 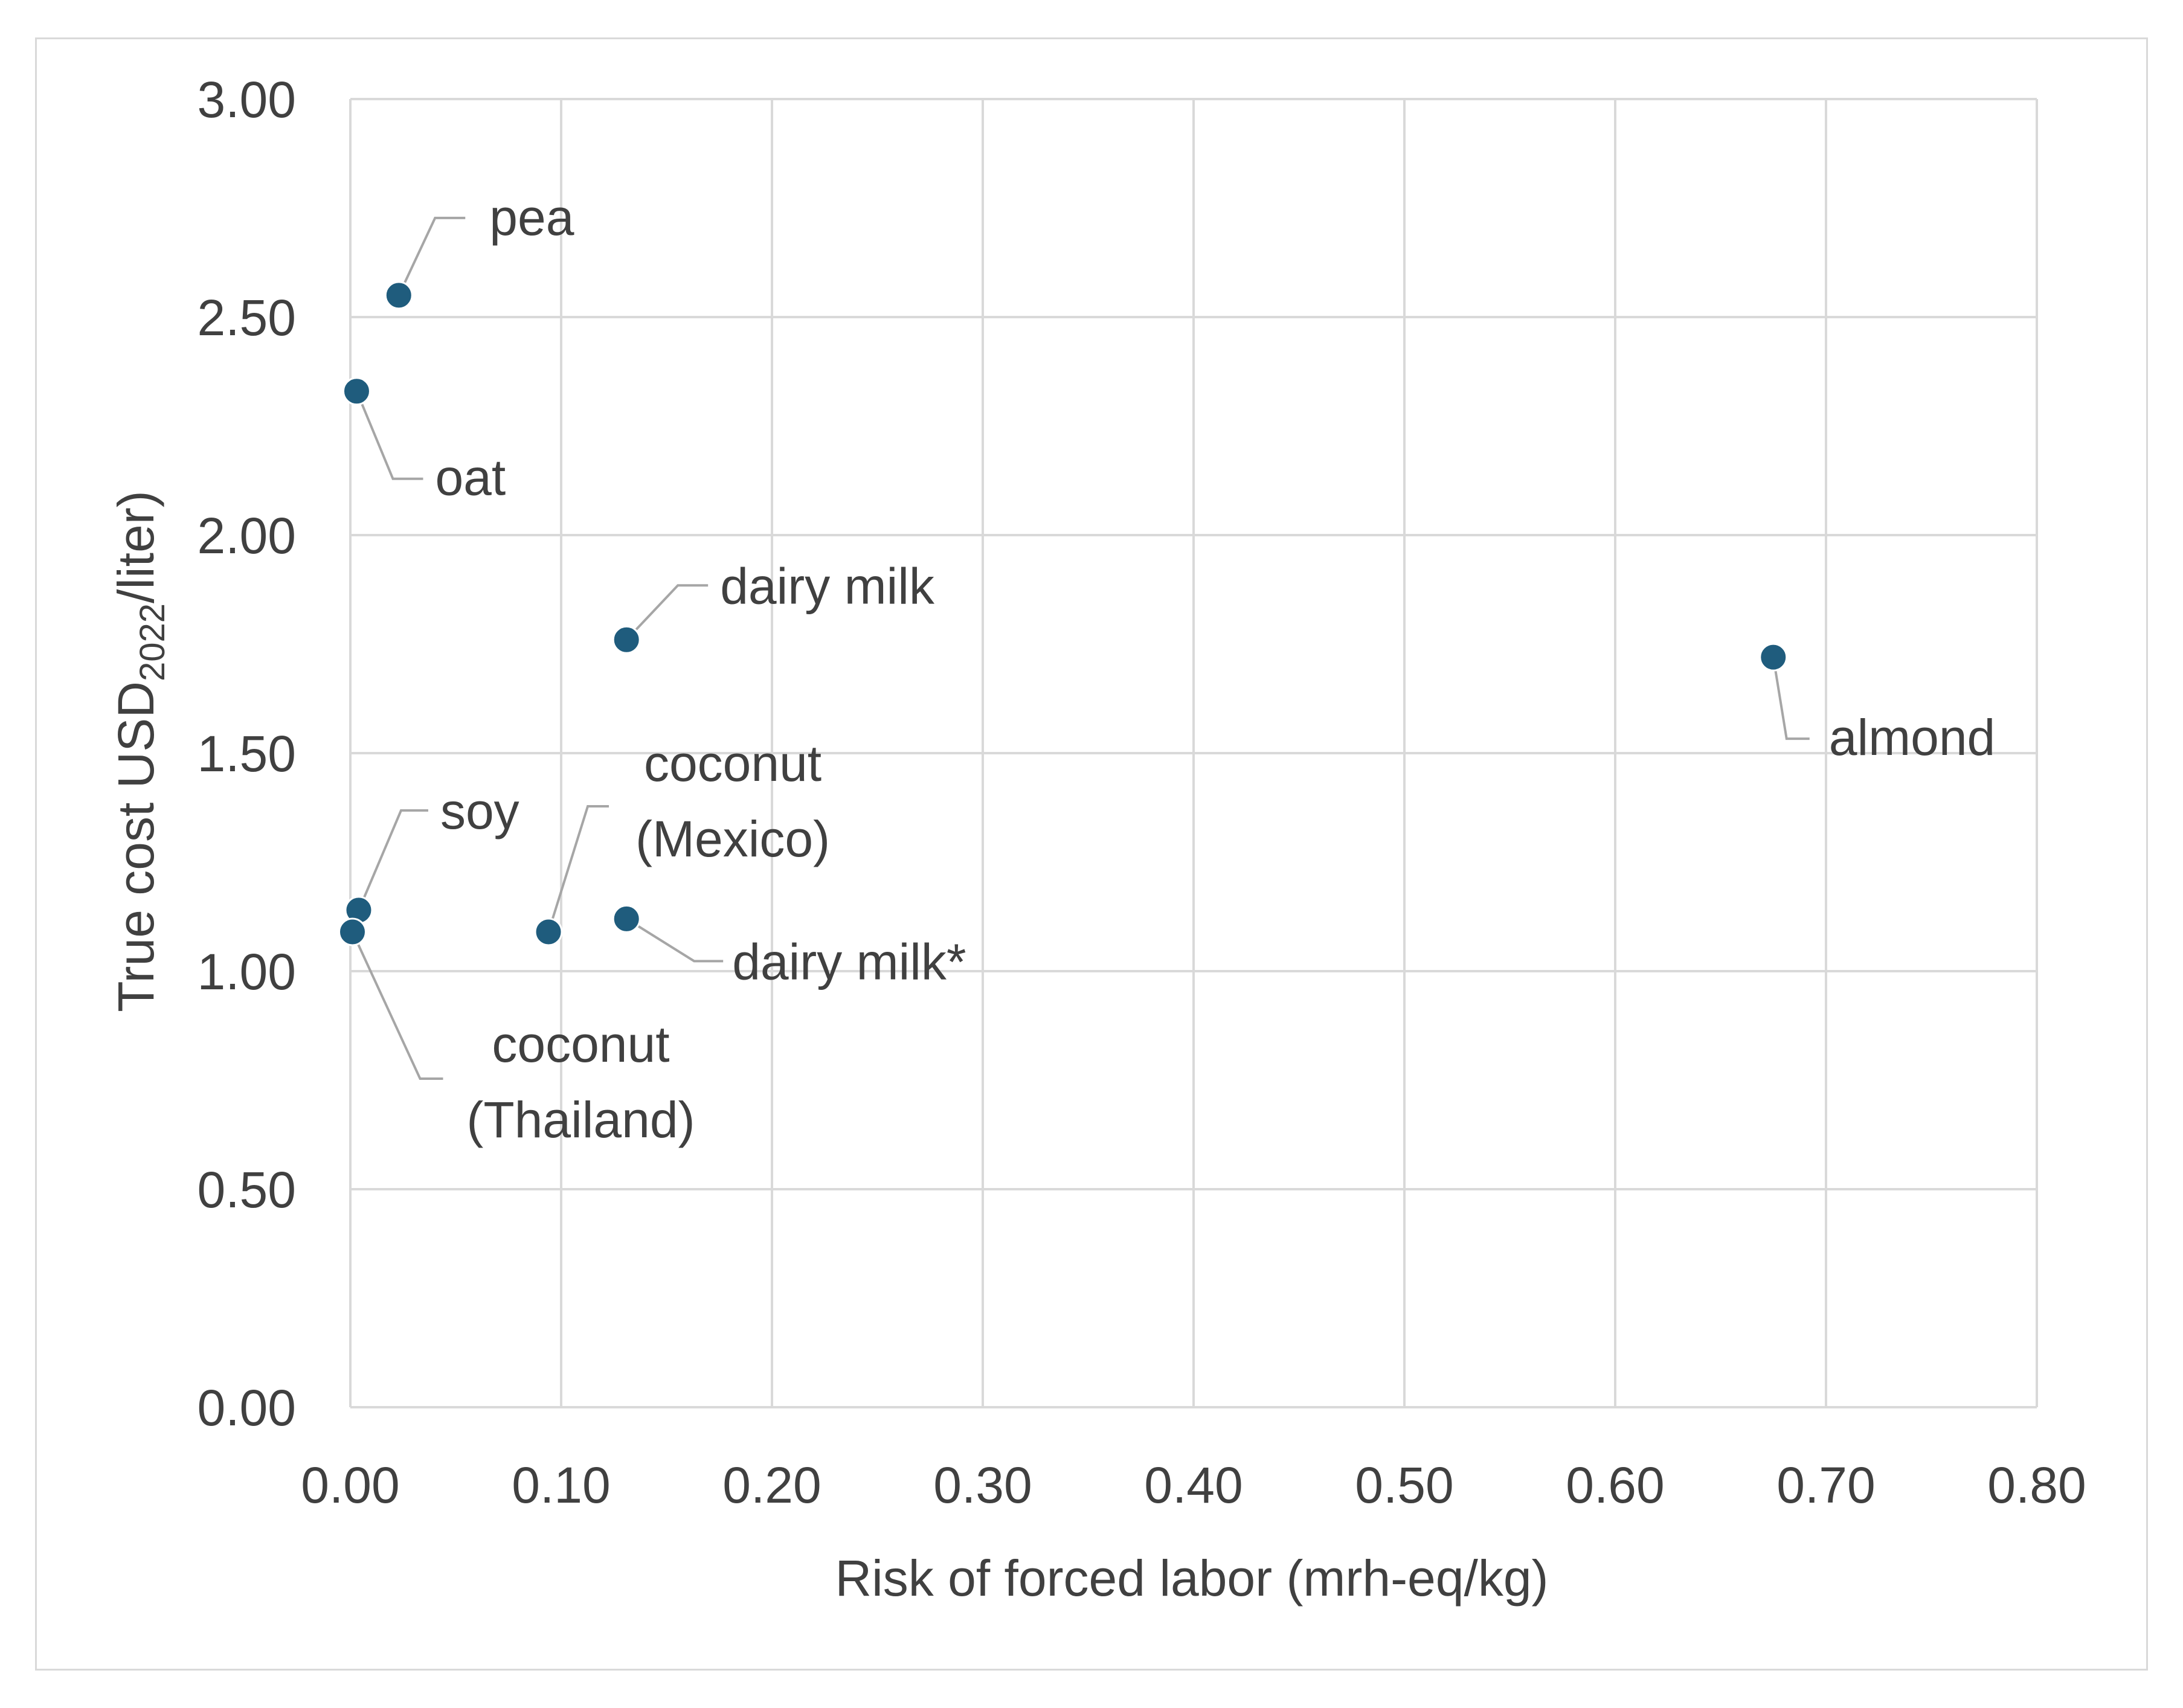 I want to click on y-tick-label: 0.50, so click(x=248, y=1189).